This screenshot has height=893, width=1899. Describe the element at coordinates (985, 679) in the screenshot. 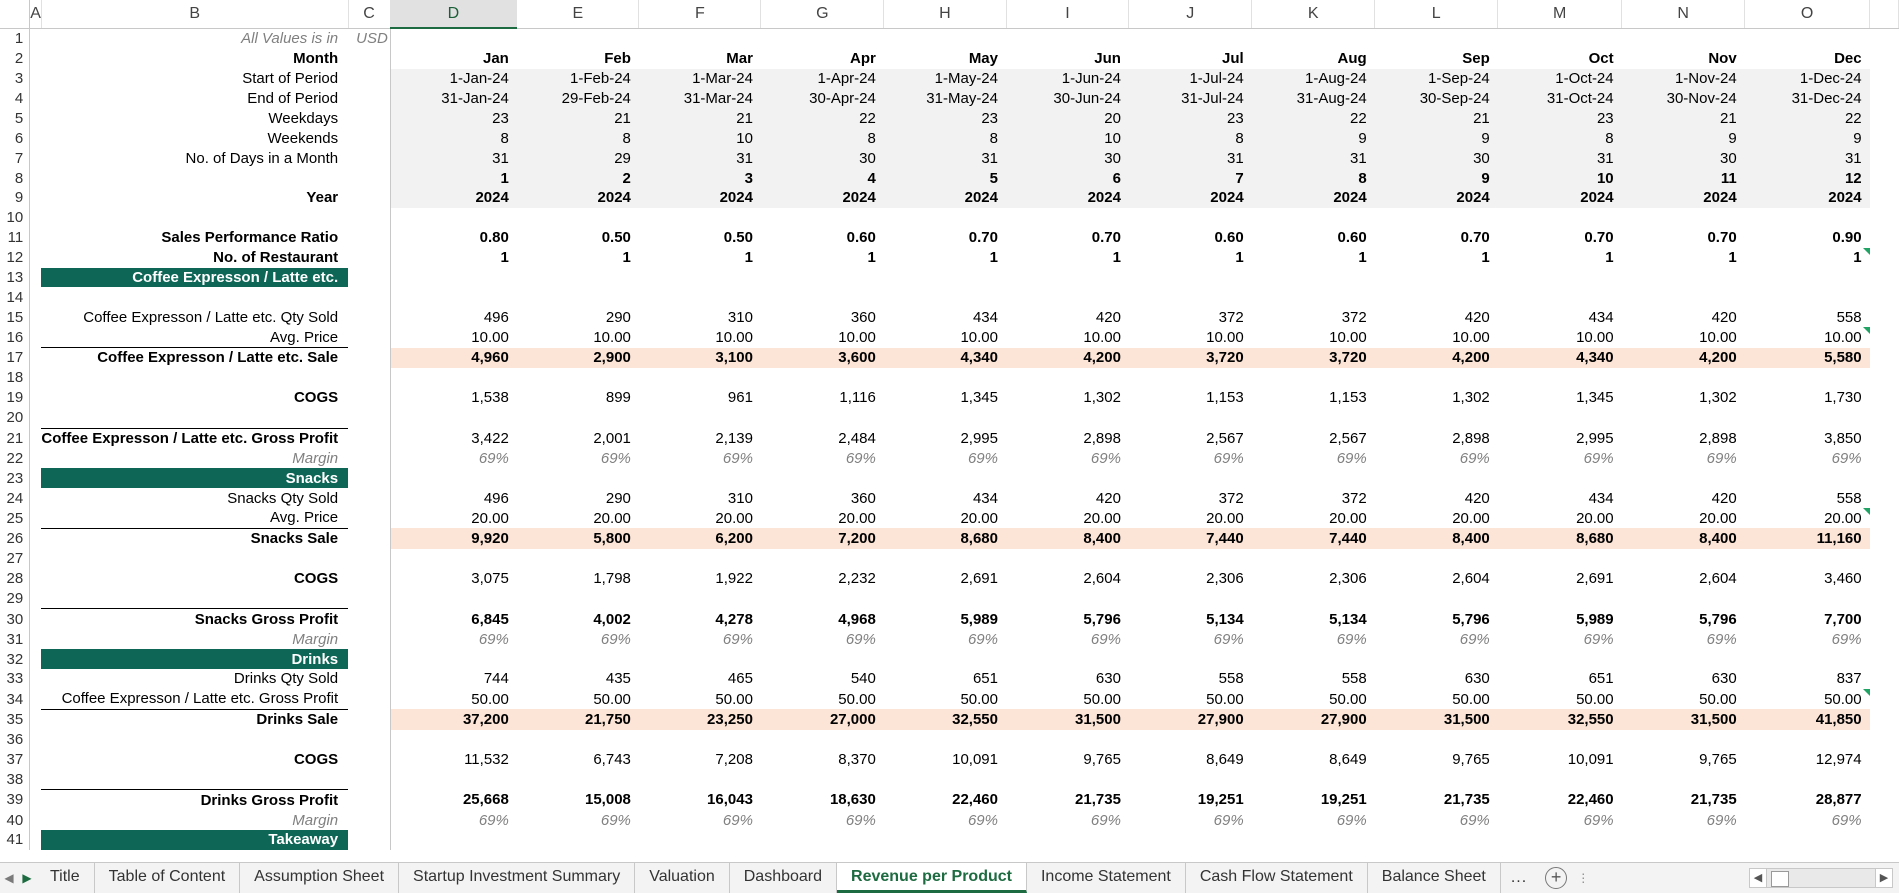

I see `cell-value: 651` at that location.